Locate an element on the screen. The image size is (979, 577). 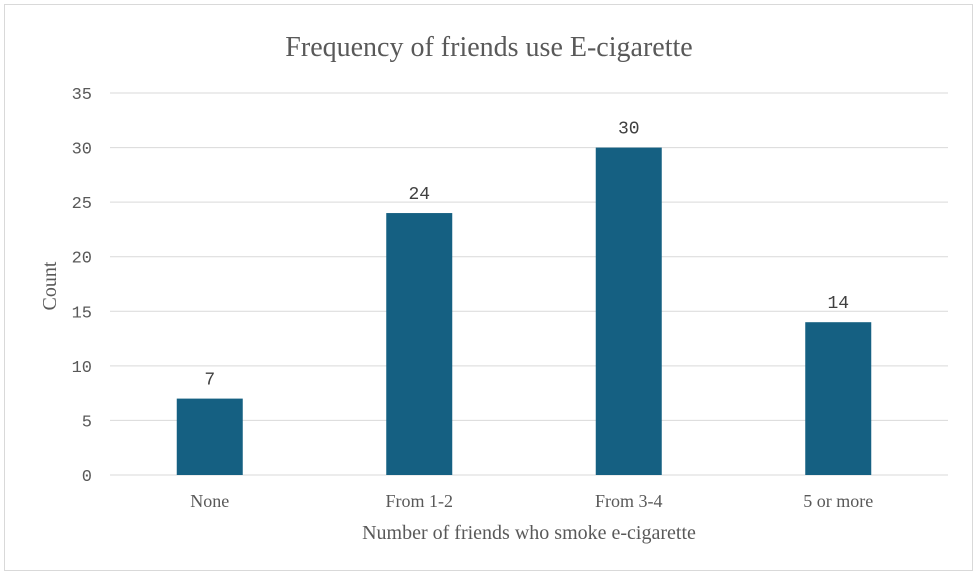
x-tick-label: None is located at coordinates (209, 501).